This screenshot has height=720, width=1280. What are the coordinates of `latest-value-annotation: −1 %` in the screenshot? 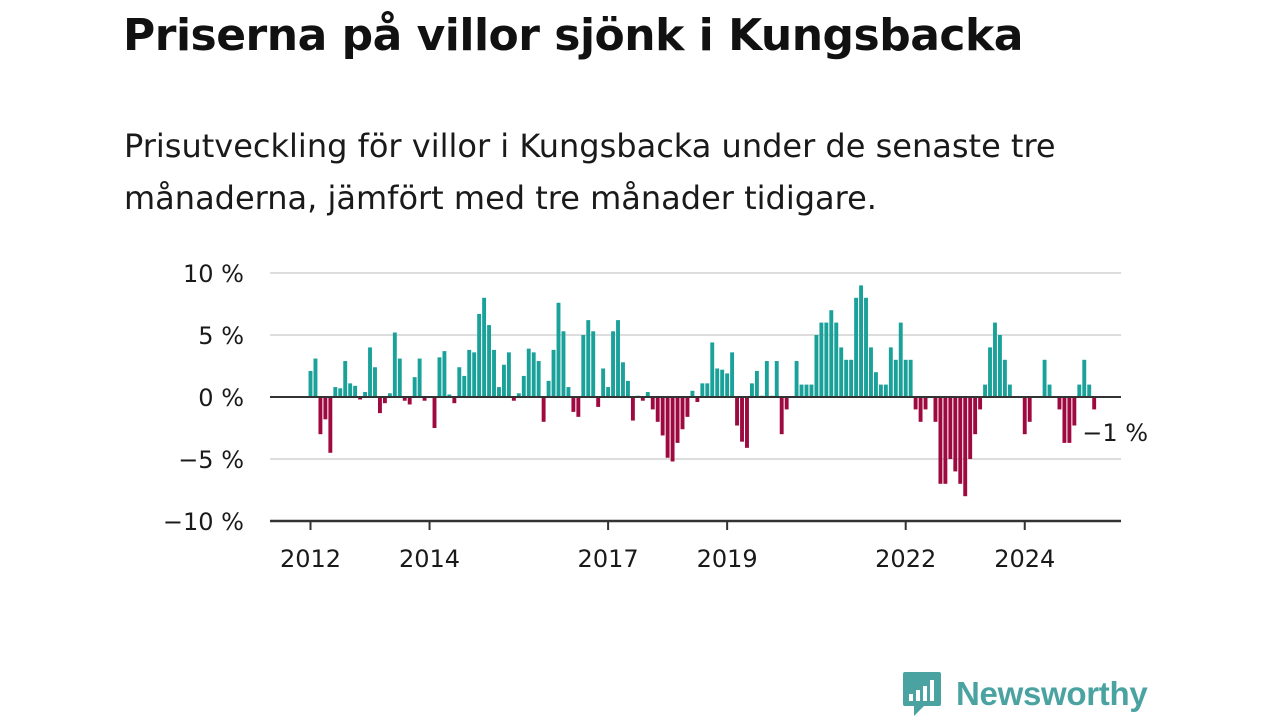 It's located at (1115, 433).